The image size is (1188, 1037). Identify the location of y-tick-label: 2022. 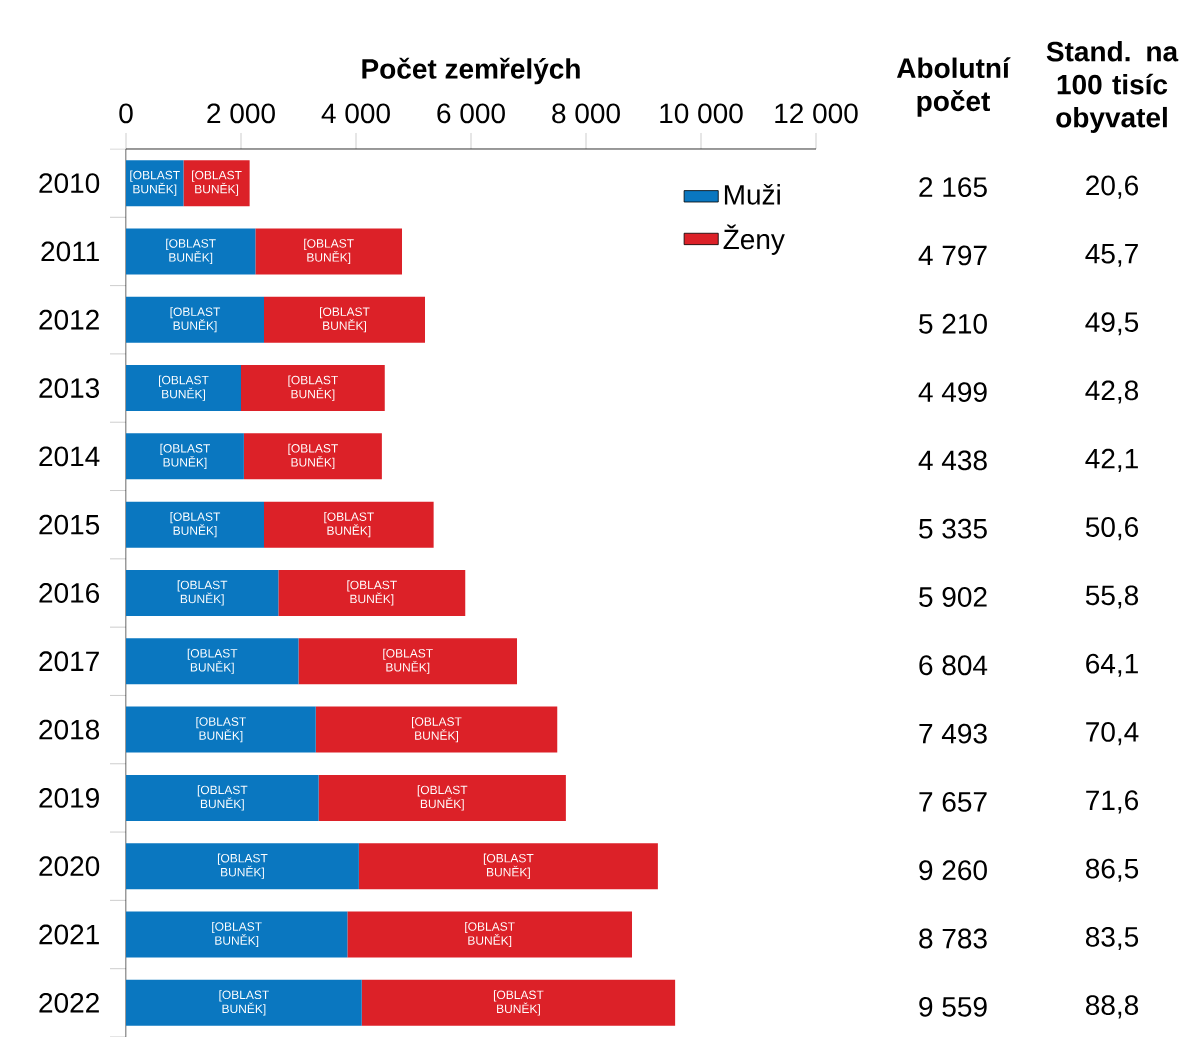
(69, 1002).